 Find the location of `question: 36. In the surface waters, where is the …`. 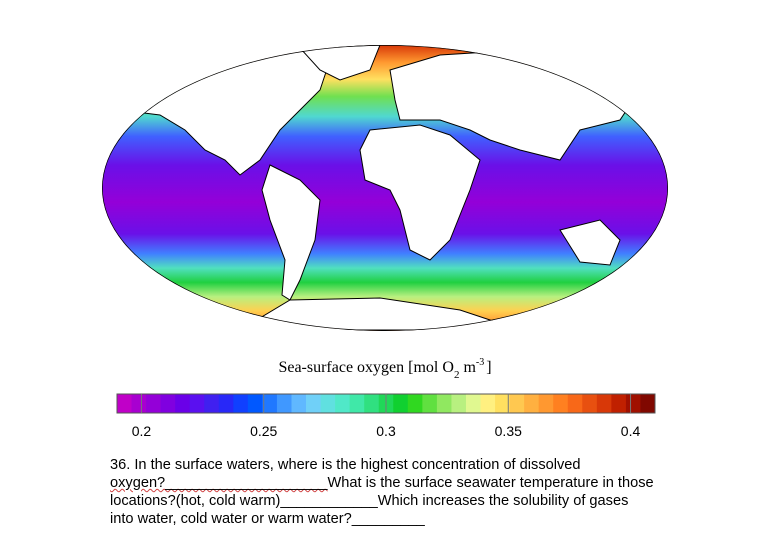

question: 36. In the surface waters, where is the … is located at coordinates (420, 492).